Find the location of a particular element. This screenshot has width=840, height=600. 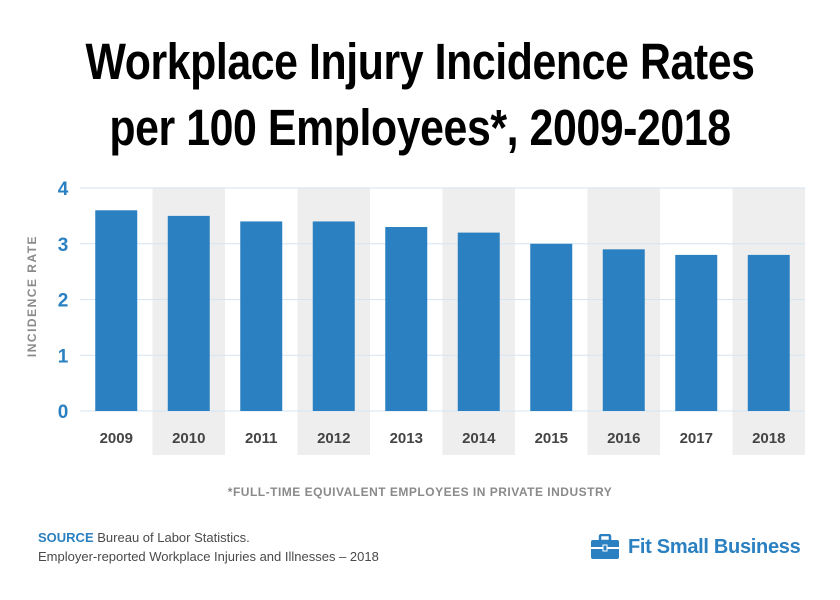

x-tick-label: 2009 is located at coordinates (116, 438).